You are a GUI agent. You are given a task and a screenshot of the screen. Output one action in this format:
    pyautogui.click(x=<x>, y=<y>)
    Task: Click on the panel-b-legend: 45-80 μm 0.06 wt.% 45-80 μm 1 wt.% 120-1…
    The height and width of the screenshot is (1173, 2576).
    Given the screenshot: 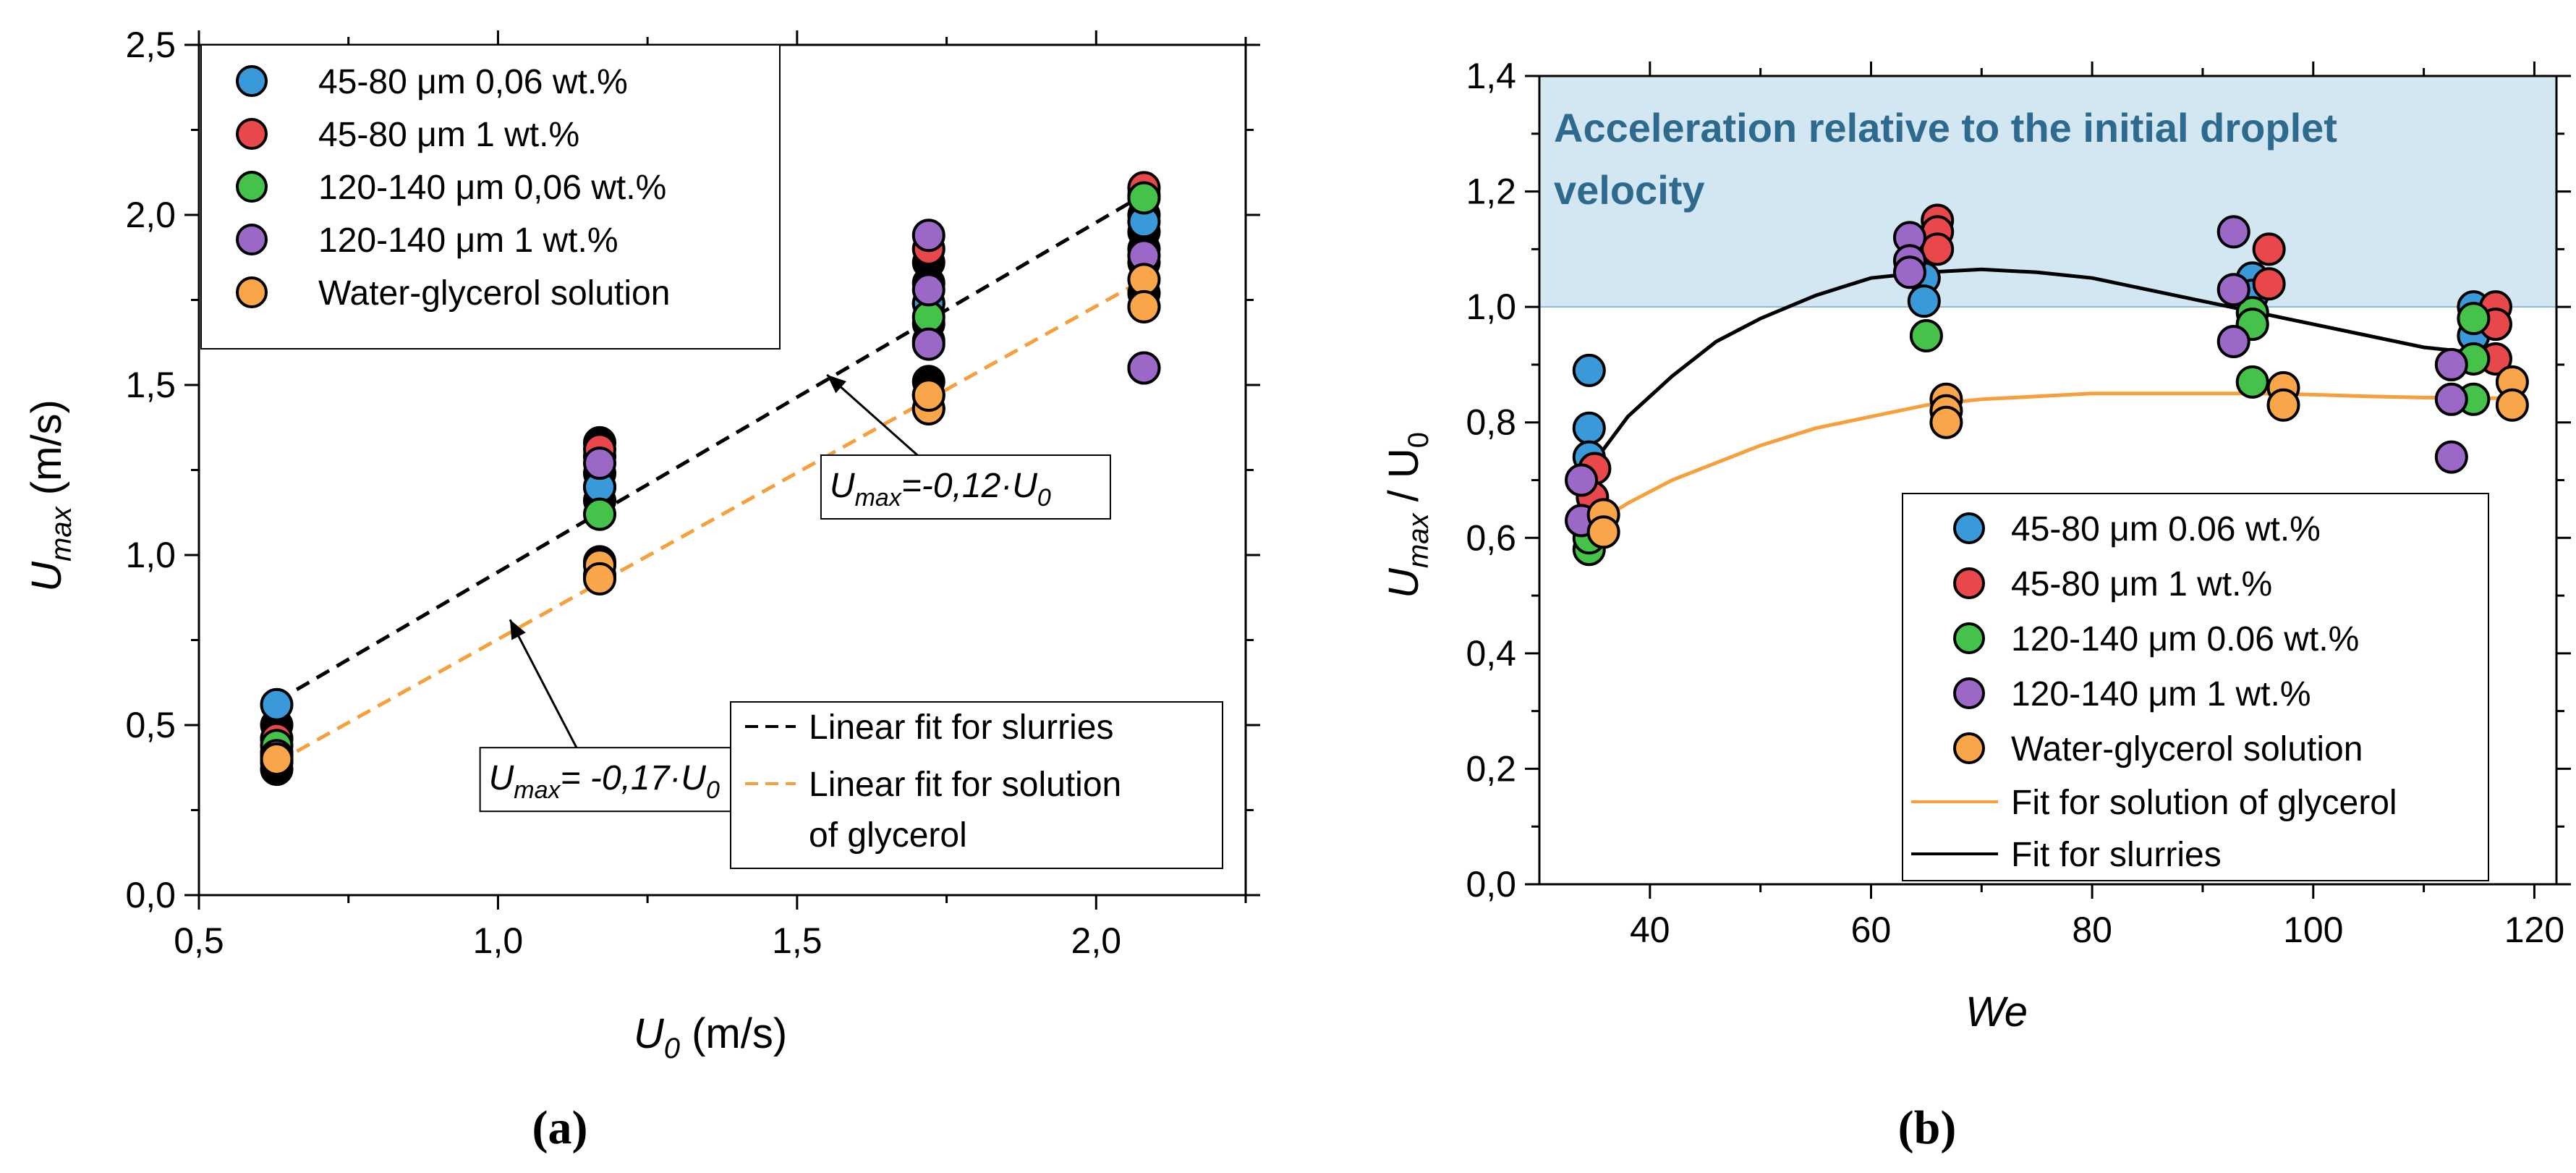 What is the action you would take?
    pyautogui.click(x=2195, y=687)
    